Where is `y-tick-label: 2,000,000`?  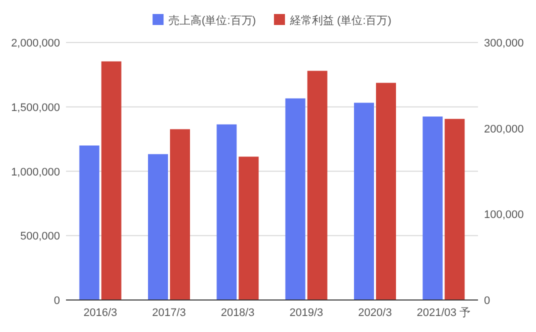
y-tick-label: 2,000,000 is located at coordinates (35, 44).